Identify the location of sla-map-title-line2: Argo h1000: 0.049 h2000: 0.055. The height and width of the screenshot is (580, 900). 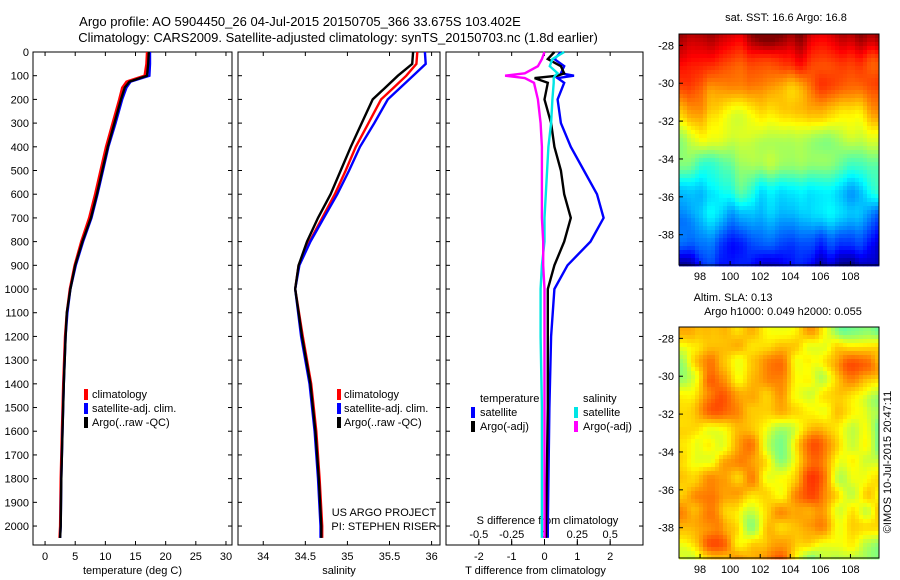
(783, 312).